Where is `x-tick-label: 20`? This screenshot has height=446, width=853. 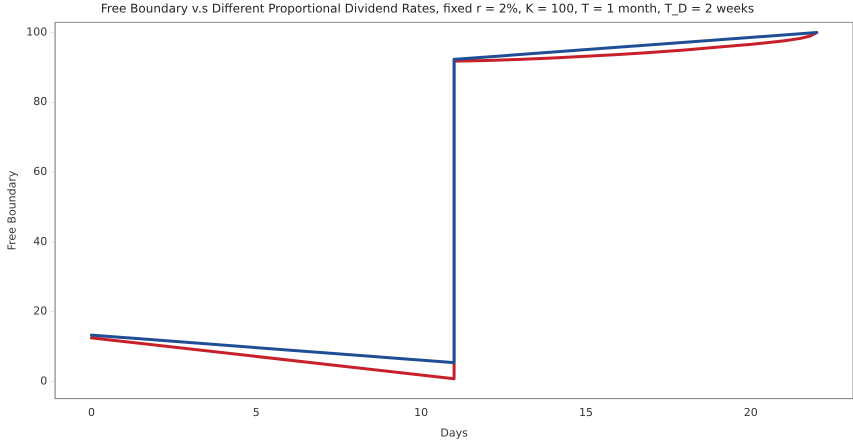 x-tick-label: 20 is located at coordinates (751, 413).